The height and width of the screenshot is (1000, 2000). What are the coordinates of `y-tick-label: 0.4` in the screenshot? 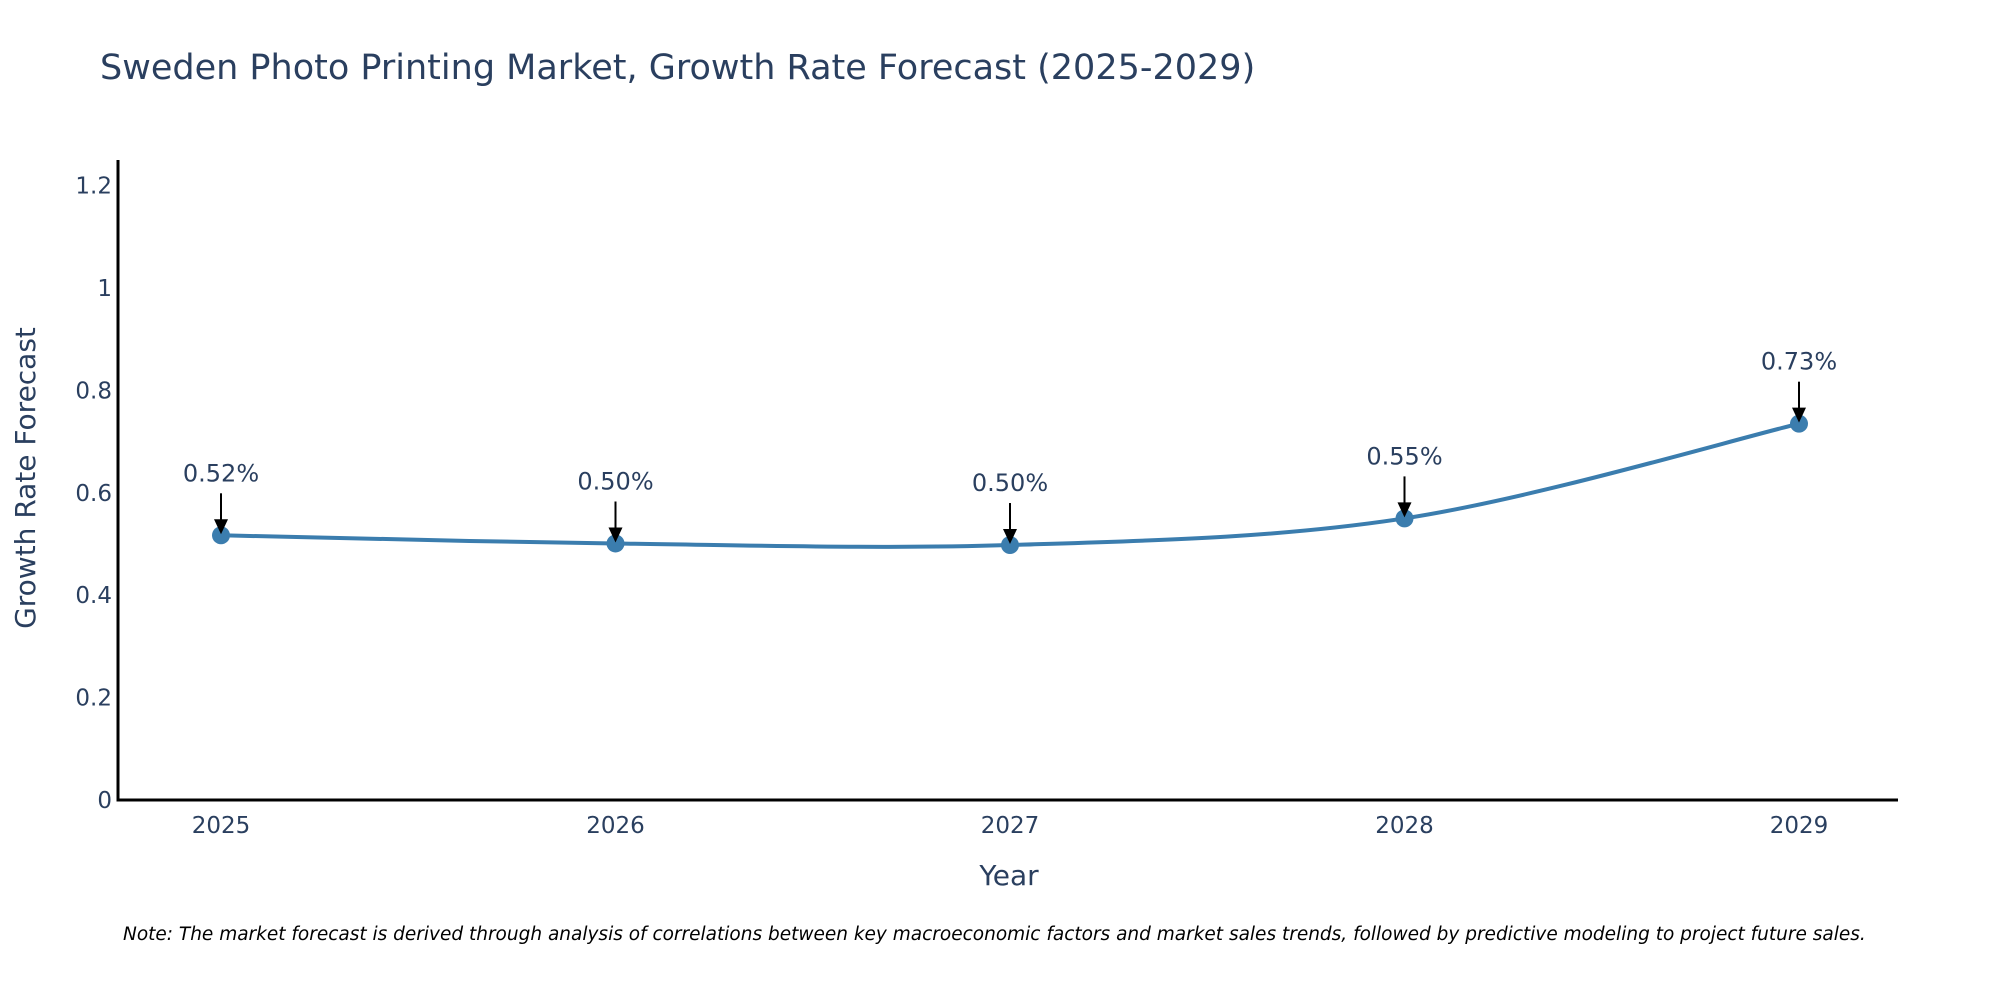 It's located at (93, 596).